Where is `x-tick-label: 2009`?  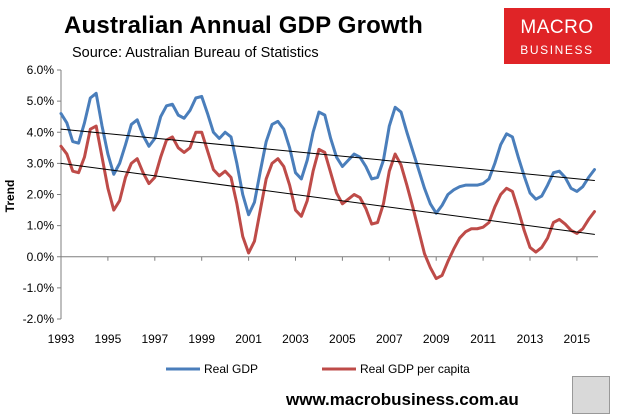
x-tick-label: 2009 is located at coordinates (436, 339).